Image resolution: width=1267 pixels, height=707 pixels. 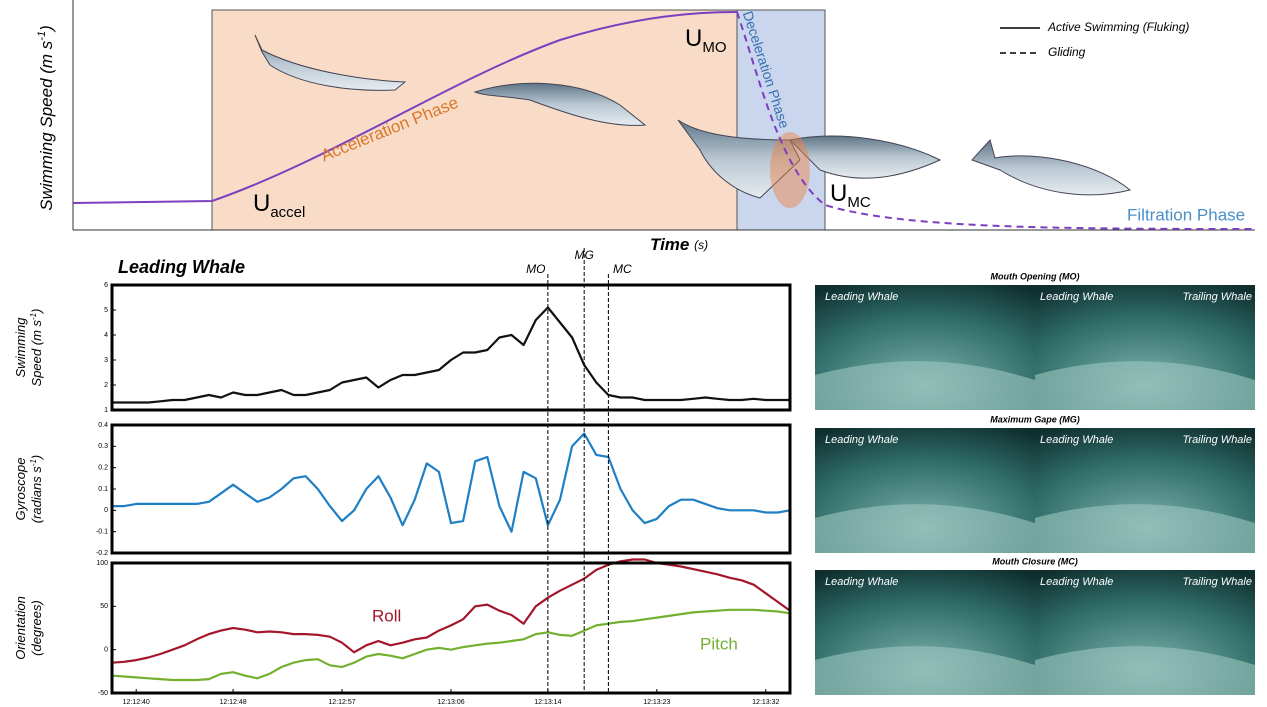 I want to click on event-label: MC, so click(x=622, y=269).